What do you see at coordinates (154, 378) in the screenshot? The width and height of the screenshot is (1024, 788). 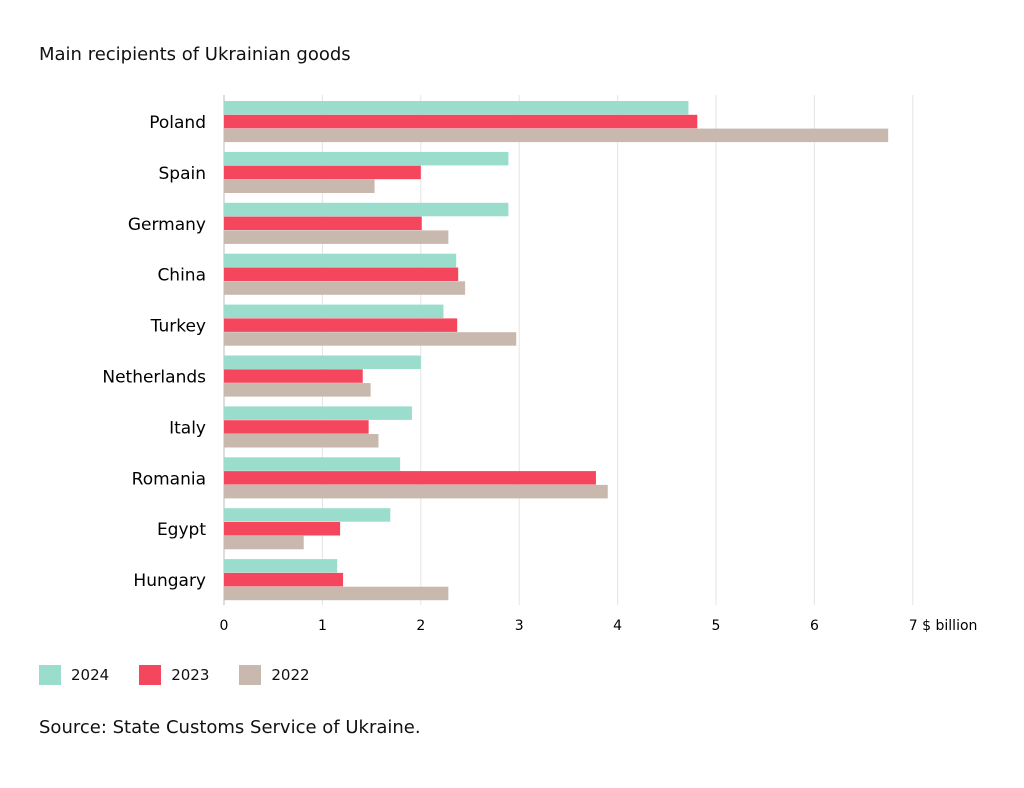 I see `category-label: Netherlands` at bounding box center [154, 378].